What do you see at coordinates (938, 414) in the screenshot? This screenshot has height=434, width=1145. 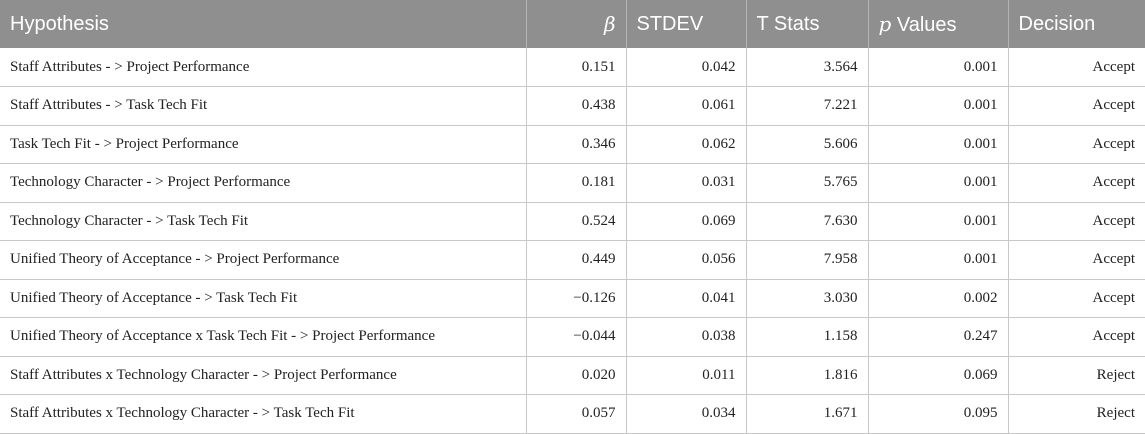 I see `cell-p-value: 0.095` at bounding box center [938, 414].